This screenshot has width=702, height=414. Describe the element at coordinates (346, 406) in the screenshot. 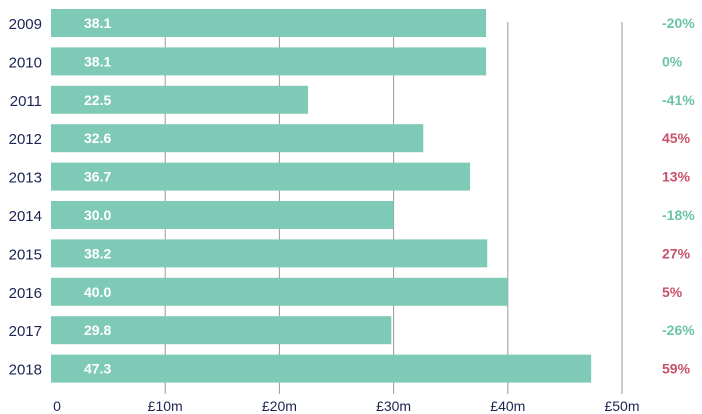

I see `x-axis-ticks: 0 £10m £20m £30m £40m £50m` at that location.